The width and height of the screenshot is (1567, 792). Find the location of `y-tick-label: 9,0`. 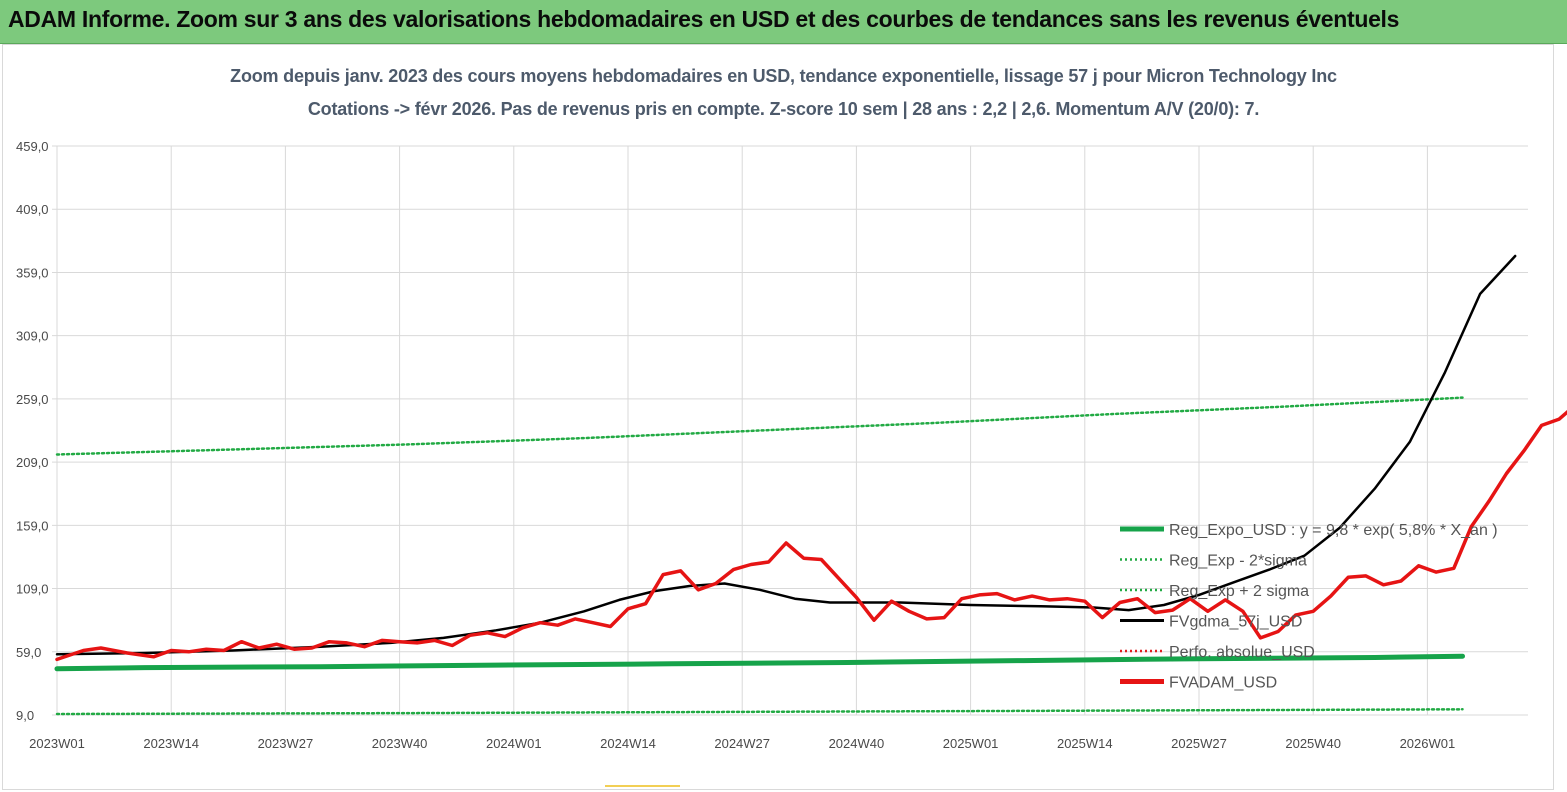

y-tick-label: 9,0 is located at coordinates (25, 715).